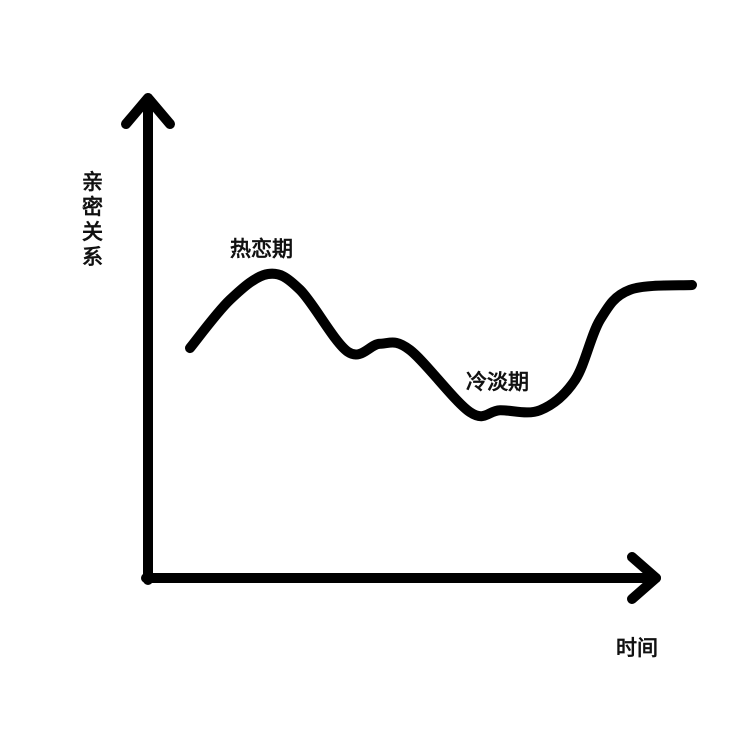  What do you see at coordinates (92, 219) in the screenshot?
I see `y-axis-label: 亲密关系` at bounding box center [92, 219].